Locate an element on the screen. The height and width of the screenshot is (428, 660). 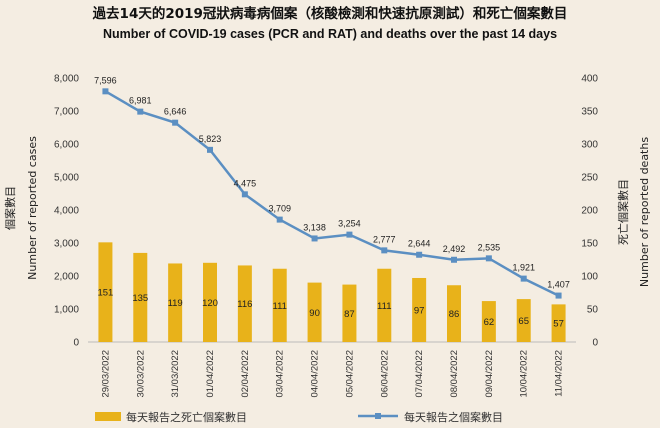
x-tick-label: 09/04/2022 is located at coordinates (489, 374).